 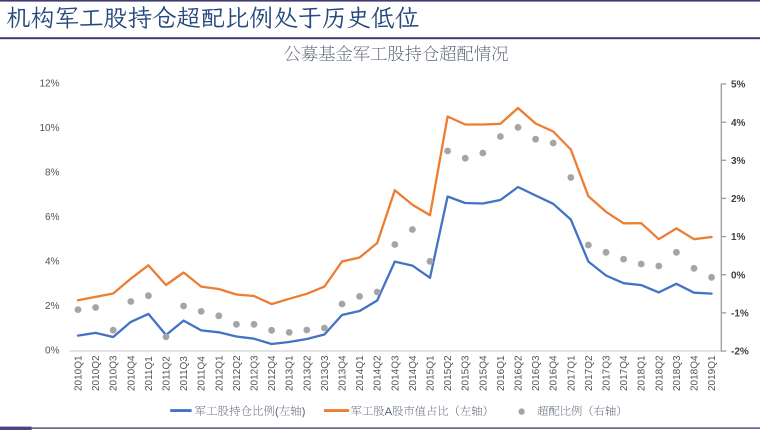 What do you see at coordinates (131, 373) in the screenshot?
I see `svg-text: 2010Q4` at bounding box center [131, 373].